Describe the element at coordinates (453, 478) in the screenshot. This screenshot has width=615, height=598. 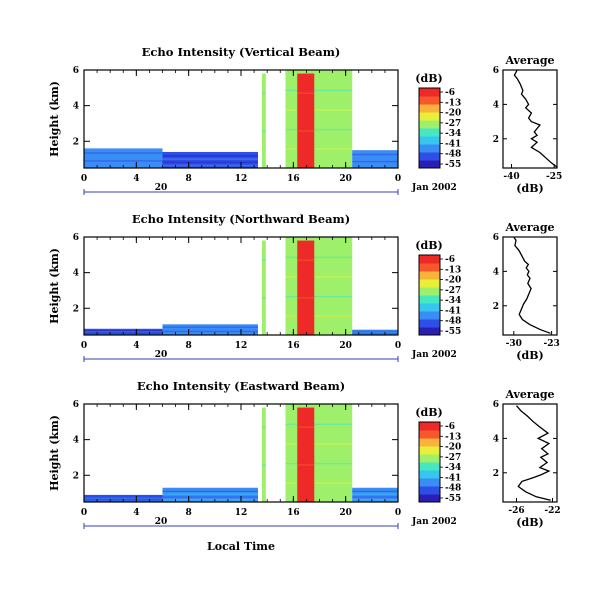
I see `colorbar-tick-label: -41` at that location.